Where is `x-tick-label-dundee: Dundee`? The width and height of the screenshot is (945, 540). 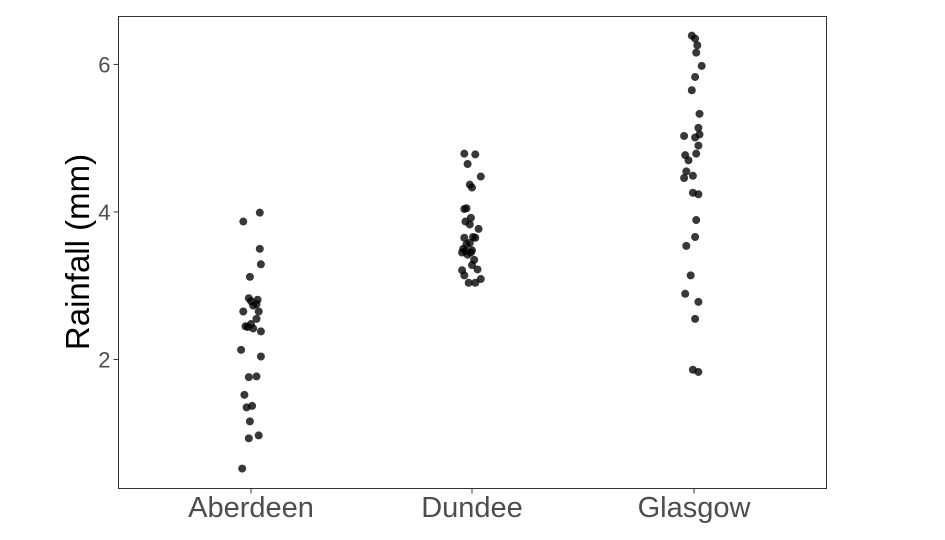 x-tick-label-dundee: Dundee is located at coordinates (472, 508).